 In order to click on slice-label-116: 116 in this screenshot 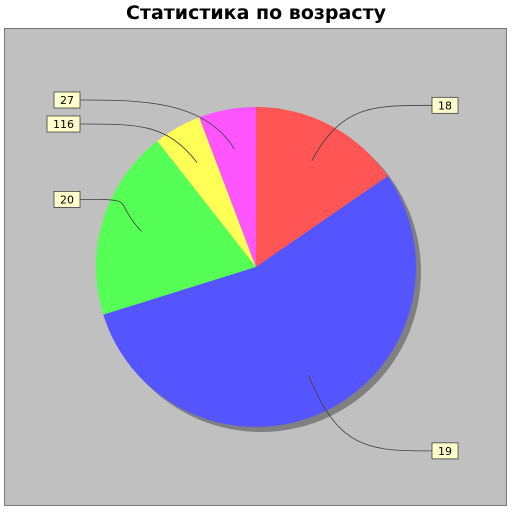, I will do `click(63, 124)`.